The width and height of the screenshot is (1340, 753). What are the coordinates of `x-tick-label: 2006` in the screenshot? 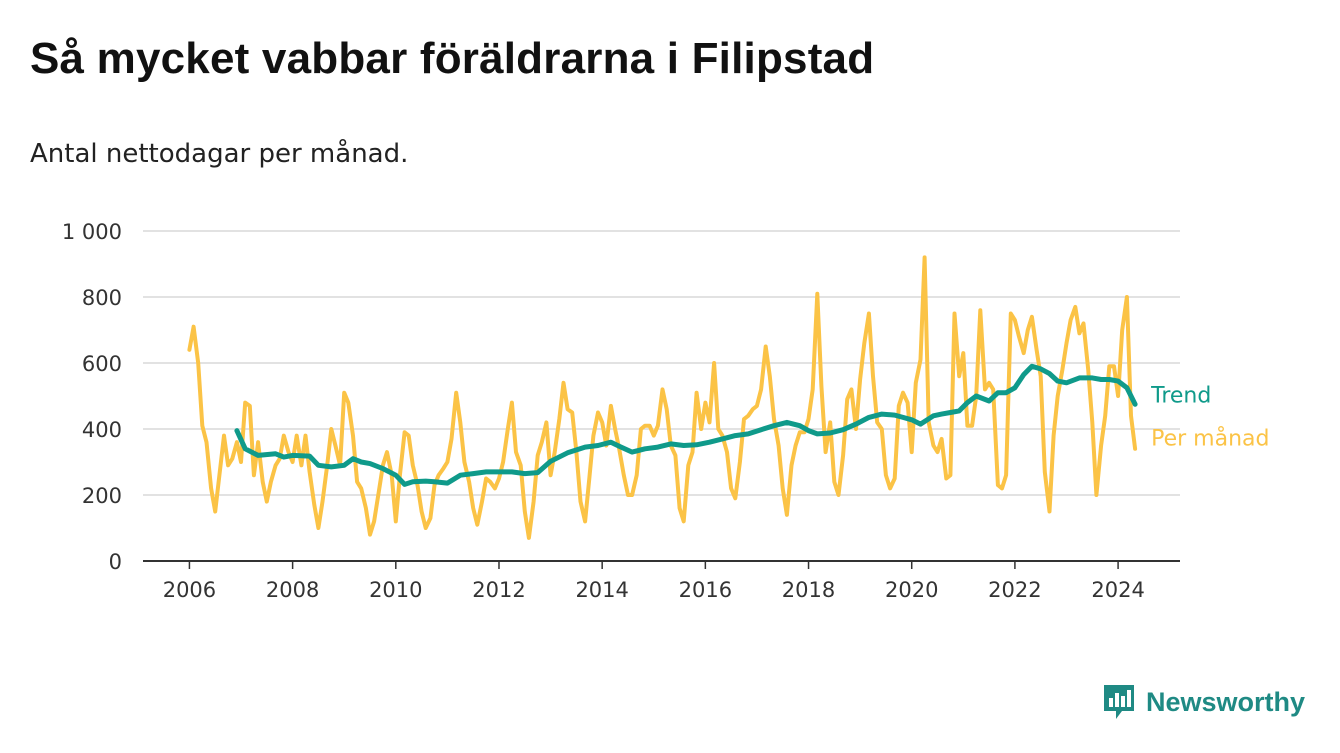 It's located at (189, 590).